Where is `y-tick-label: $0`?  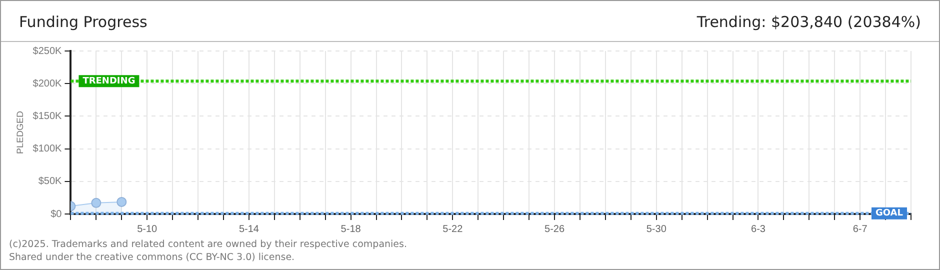 y-tick-label: $0 is located at coordinates (56, 214).